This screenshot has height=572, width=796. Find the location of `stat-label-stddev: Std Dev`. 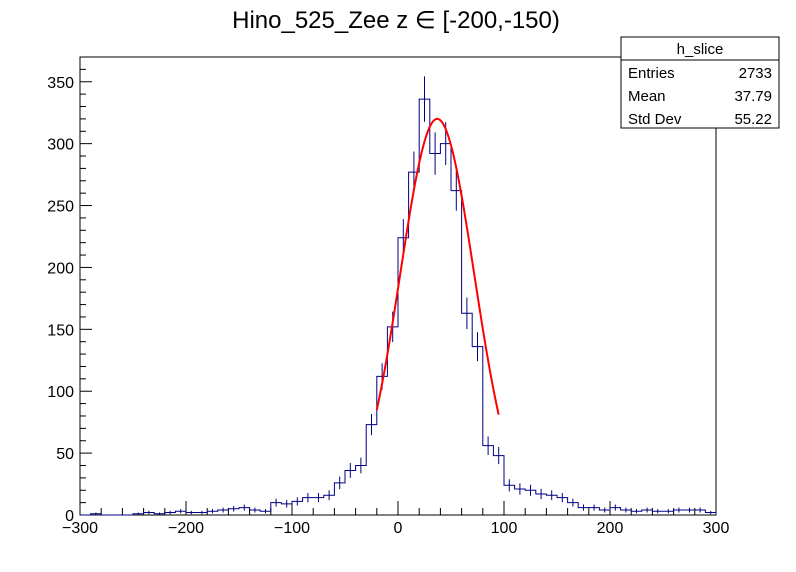

stat-label-stddev: Std Dev is located at coordinates (655, 119).